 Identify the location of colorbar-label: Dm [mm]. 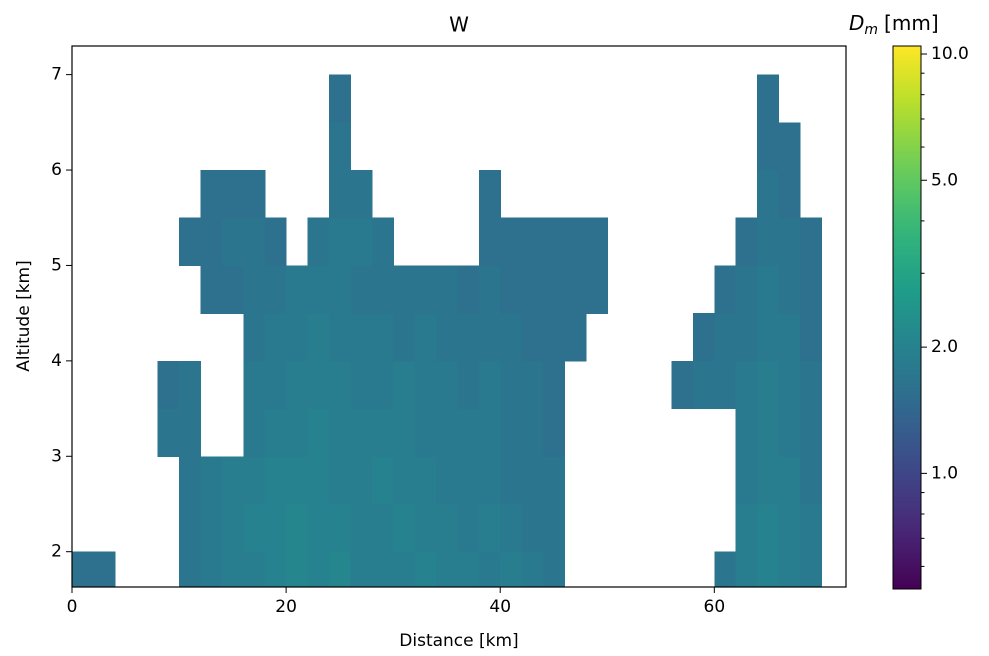
(894, 25).